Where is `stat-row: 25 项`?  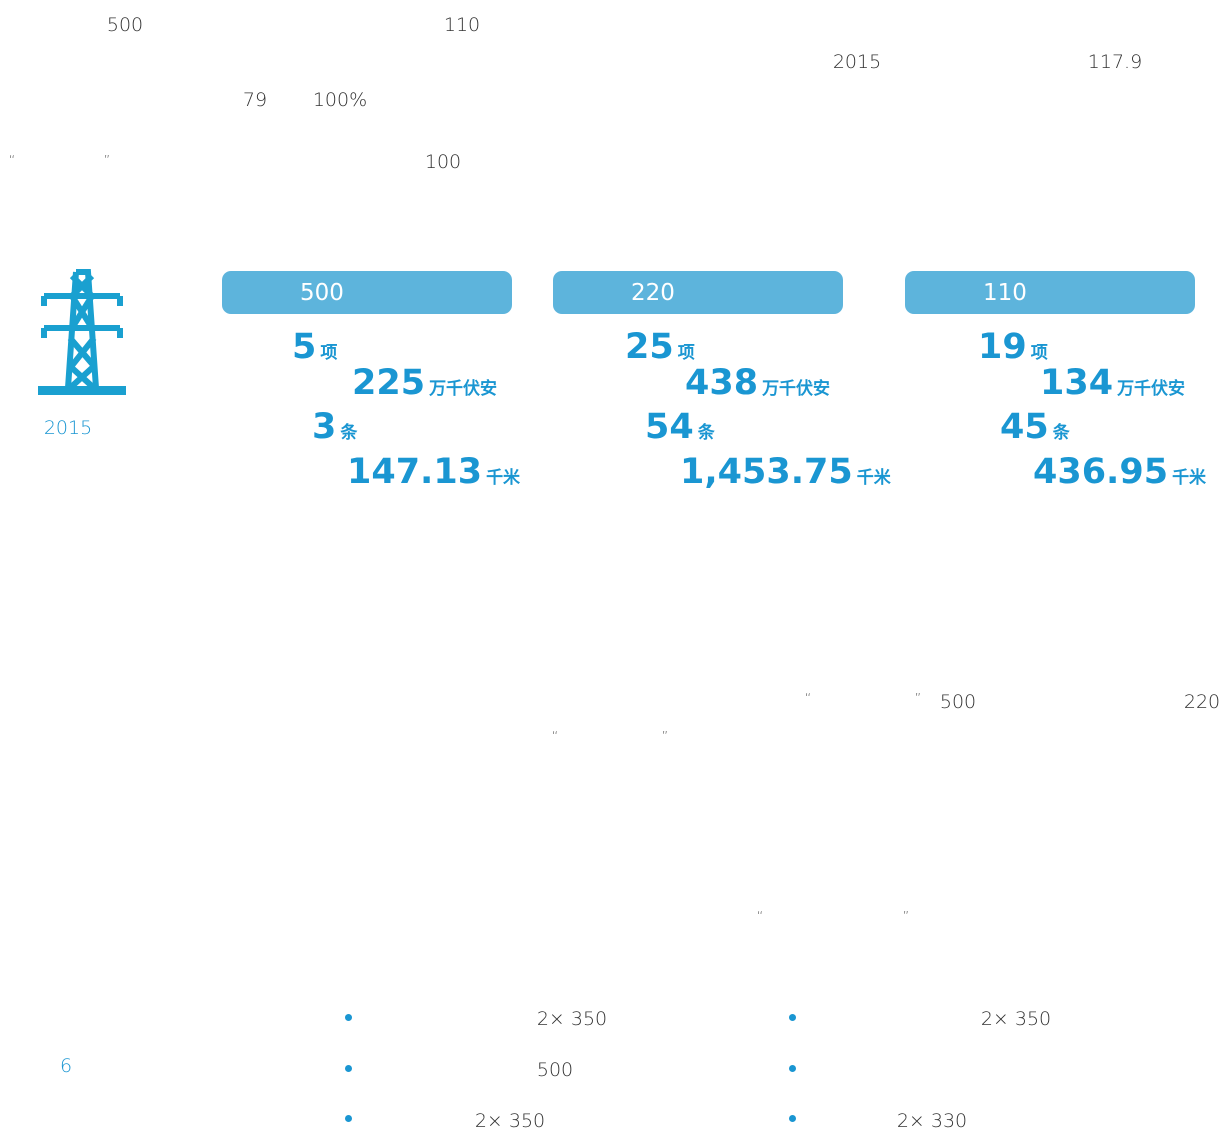 stat-row: 25 项 is located at coordinates (660, 347).